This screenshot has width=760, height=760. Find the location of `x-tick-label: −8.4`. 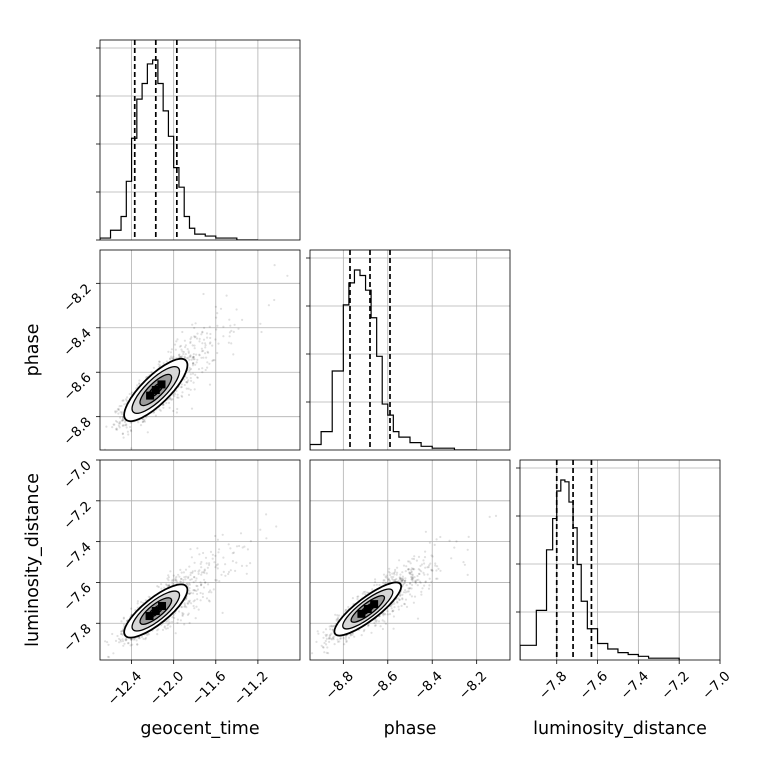

x-tick-label: −8.4 is located at coordinates (428, 685).